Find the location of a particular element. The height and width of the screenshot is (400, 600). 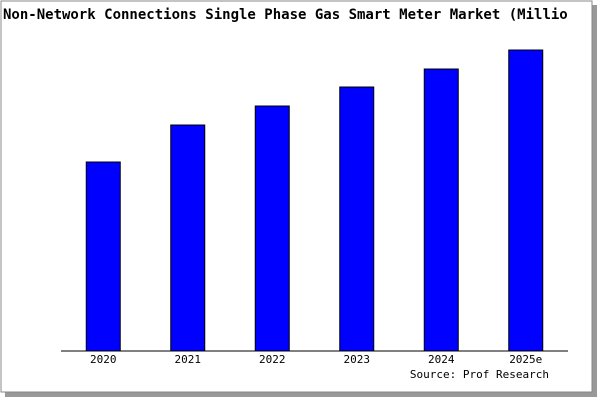

x-tick-label: 2022 is located at coordinates (272, 359).